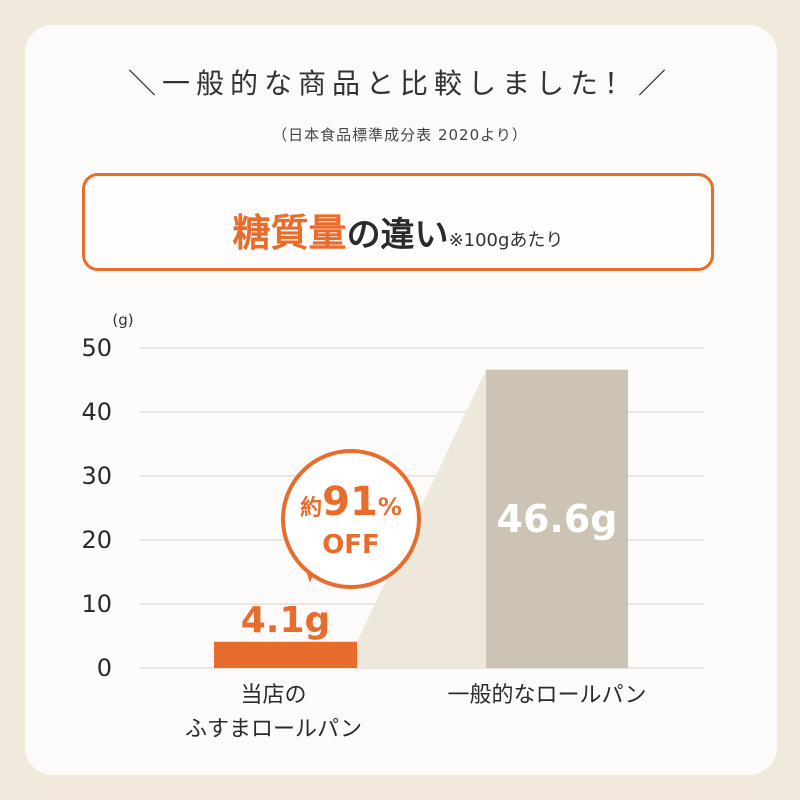 This screenshot has width=800, height=800. What do you see at coordinates (285, 654) in the screenshot?
I see `bar-ours` at bounding box center [285, 654].